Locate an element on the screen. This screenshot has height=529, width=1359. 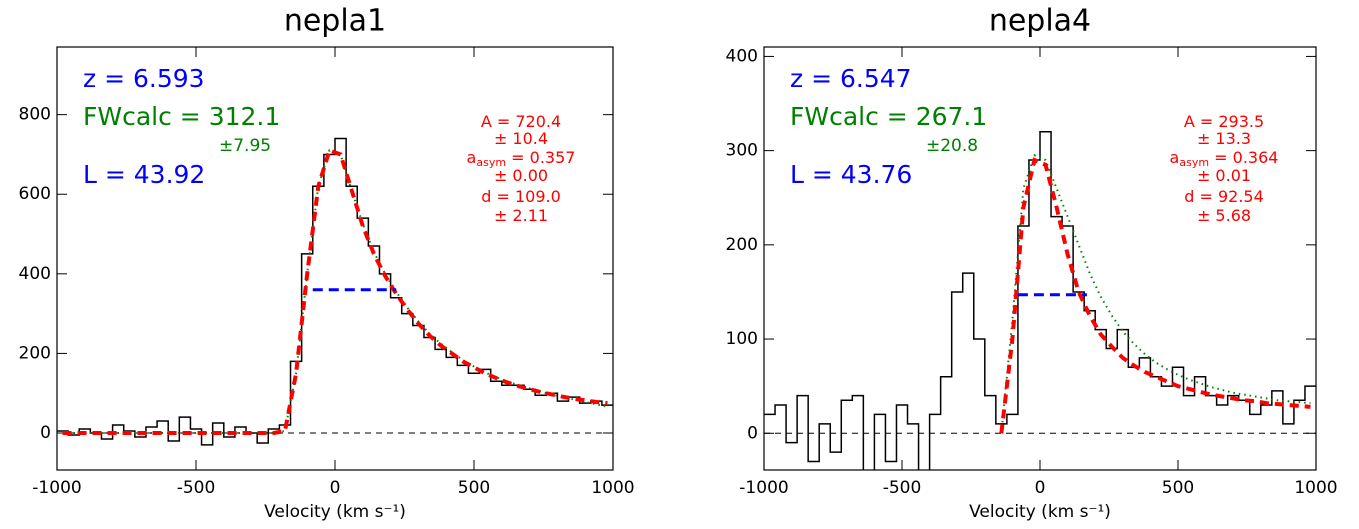
annotation: ±20.8 is located at coordinates (952, 146).